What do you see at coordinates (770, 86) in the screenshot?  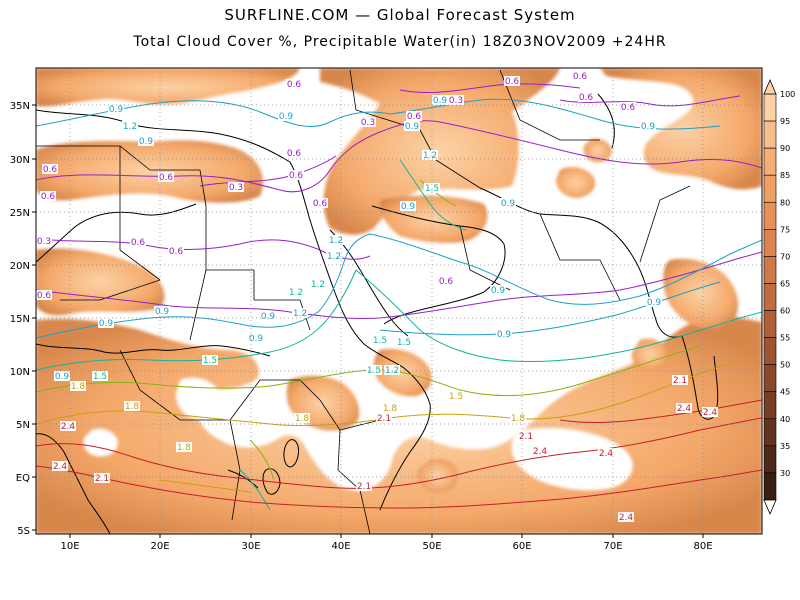 I see `colorbar-top-arrow` at bounding box center [770, 86].